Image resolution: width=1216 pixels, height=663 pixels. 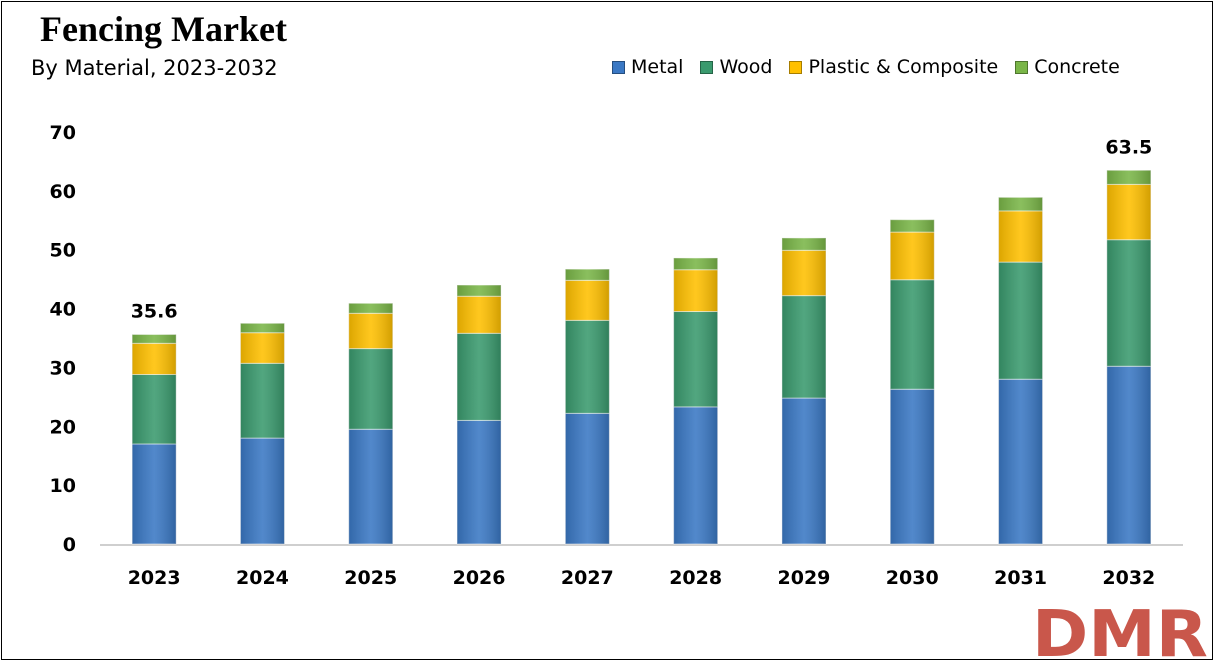 What do you see at coordinates (479, 578) in the screenshot?
I see `x-tick-label: 2026` at bounding box center [479, 578].